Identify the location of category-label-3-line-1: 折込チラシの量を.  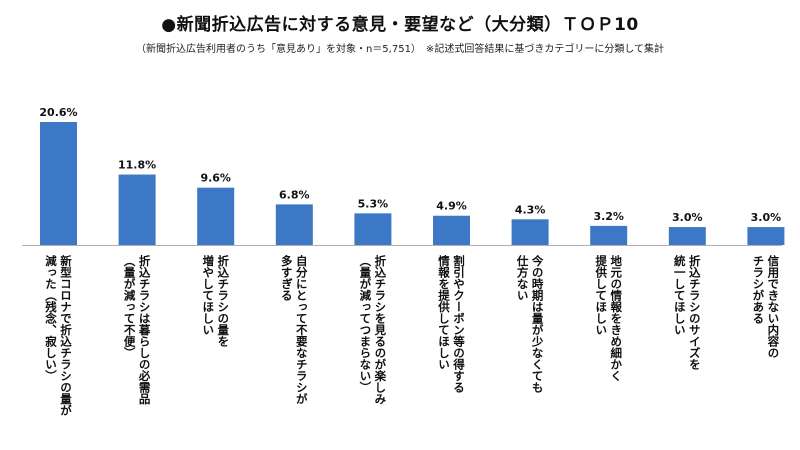
(223, 301).